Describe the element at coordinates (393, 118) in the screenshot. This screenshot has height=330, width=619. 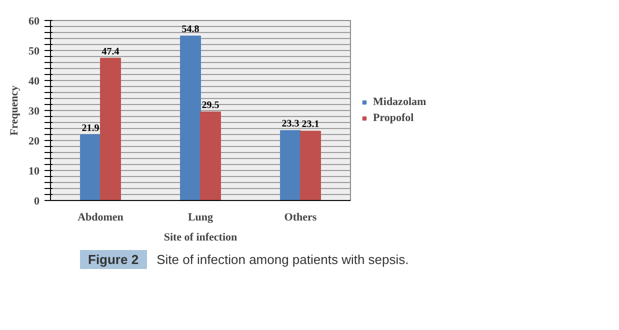
I see `legend-label: Propofol` at that location.